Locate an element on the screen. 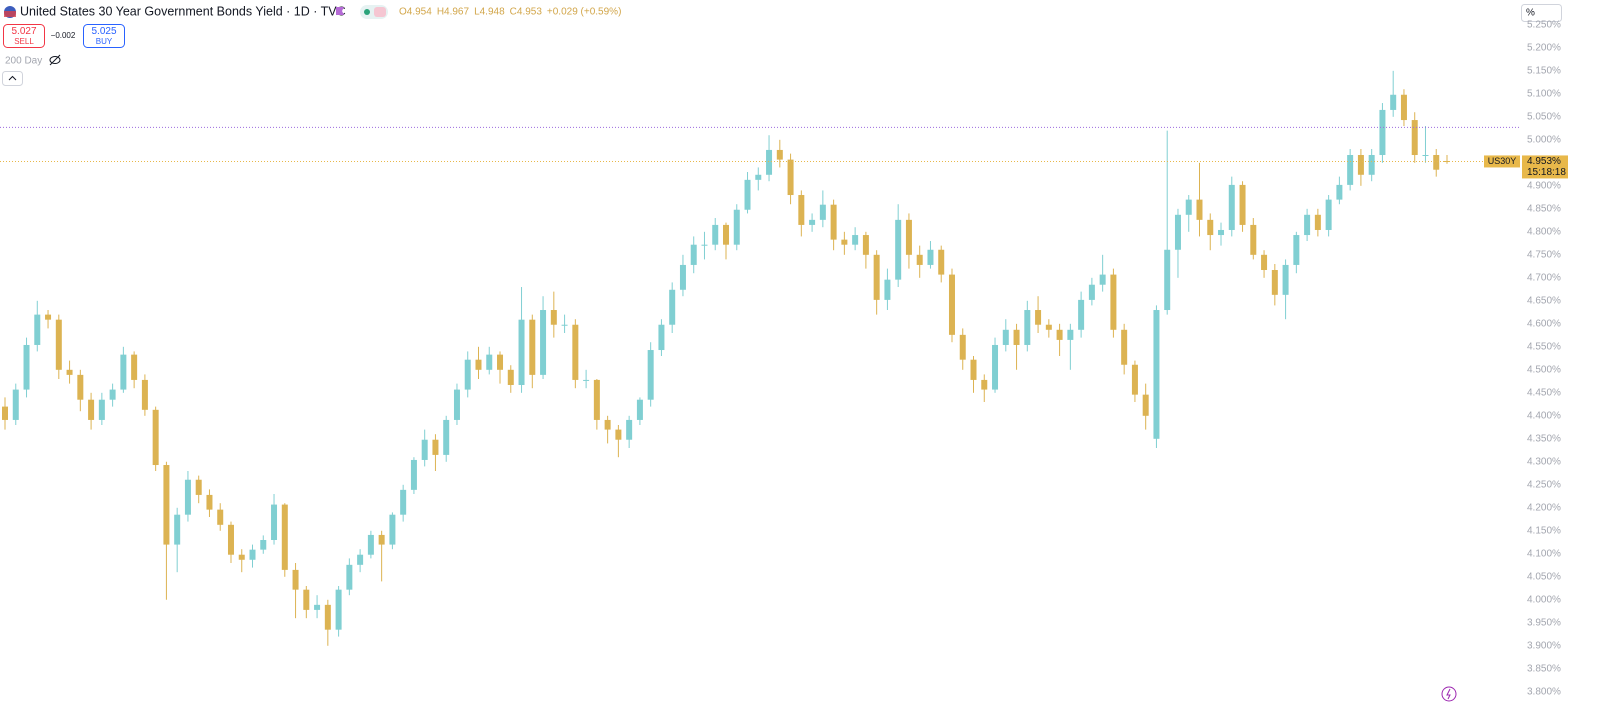 This screenshot has width=1600, height=723. y-tick-label: 4.600% is located at coordinates (1544, 323).